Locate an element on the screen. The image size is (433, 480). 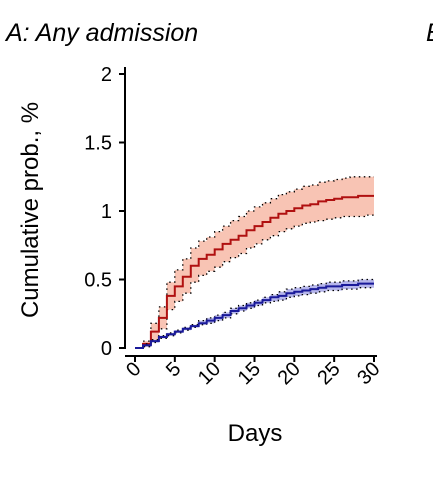
y-axis-title: Cumulative prob., % is located at coordinates (30, 210).